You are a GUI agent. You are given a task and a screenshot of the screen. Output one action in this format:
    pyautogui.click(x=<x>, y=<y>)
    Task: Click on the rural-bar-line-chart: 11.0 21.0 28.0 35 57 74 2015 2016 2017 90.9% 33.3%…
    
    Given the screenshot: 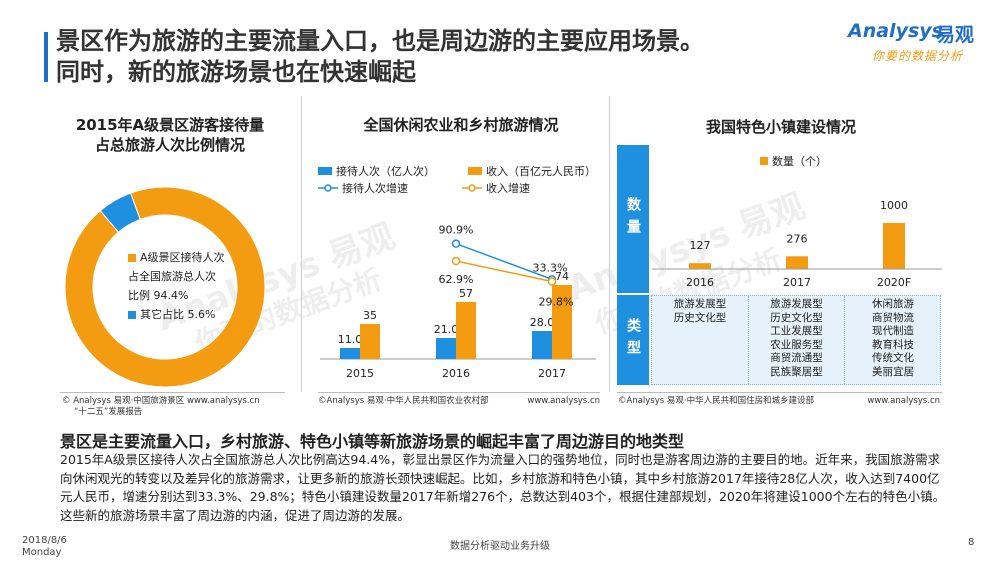 What is the action you would take?
    pyautogui.click(x=458, y=302)
    